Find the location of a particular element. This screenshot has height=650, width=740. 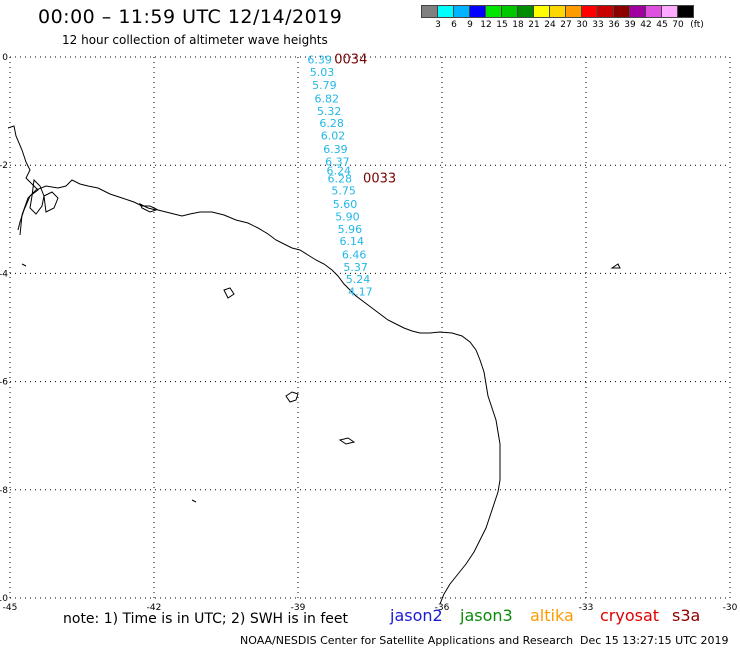

swh-value: 5.75 is located at coordinates (343, 191).